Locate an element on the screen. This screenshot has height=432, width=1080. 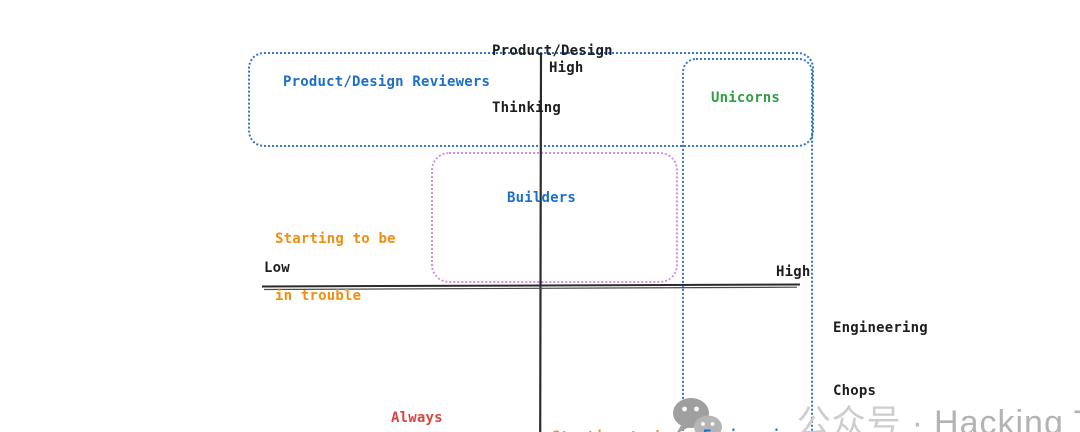
unicorns-engineering-reviewers-box is located at coordinates (747, 245).